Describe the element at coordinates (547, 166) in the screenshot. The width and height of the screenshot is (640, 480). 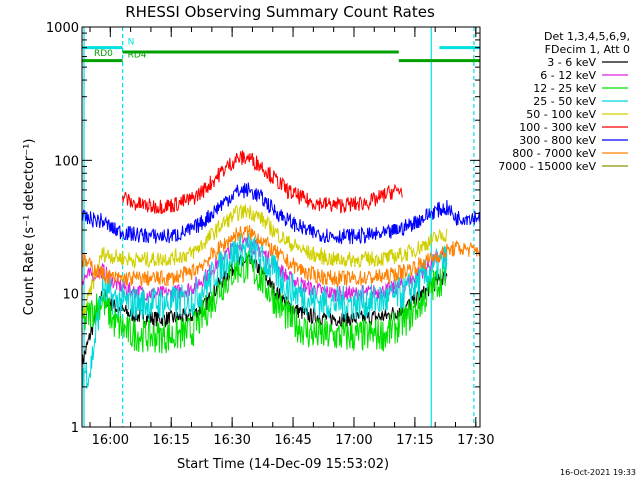
I see `legend-entry-7000-15000-kev: 7000 - 15000 keV` at that location.